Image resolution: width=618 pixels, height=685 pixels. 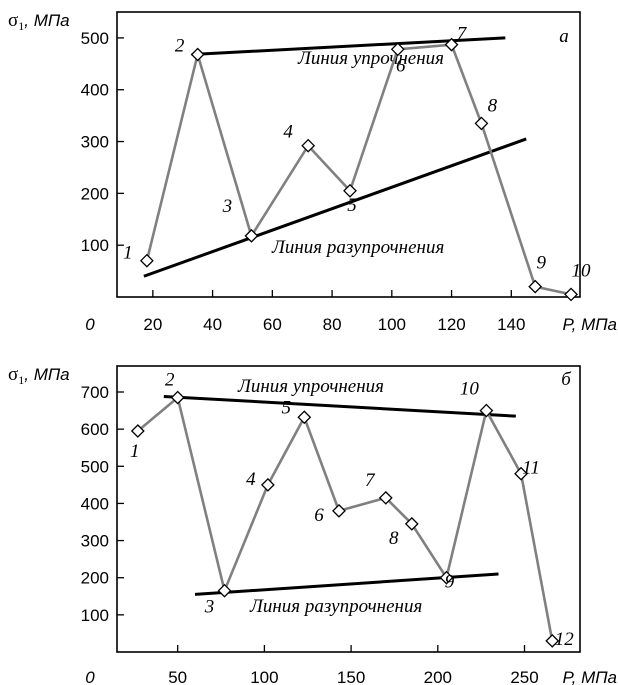 I want to click on y-tick-label: 600, so click(x=95, y=429).